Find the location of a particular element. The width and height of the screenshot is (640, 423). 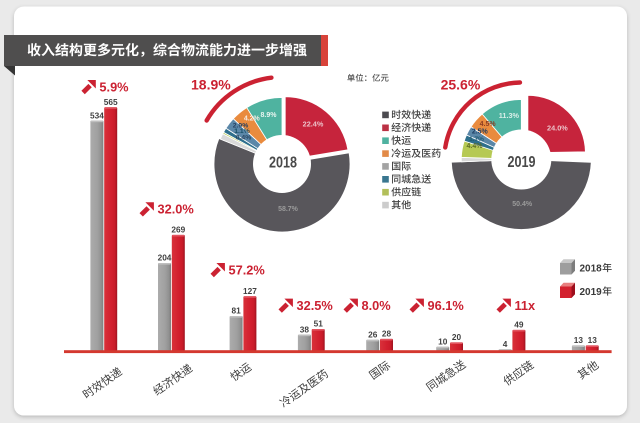

svg-text: 22.4% is located at coordinates (313, 123).